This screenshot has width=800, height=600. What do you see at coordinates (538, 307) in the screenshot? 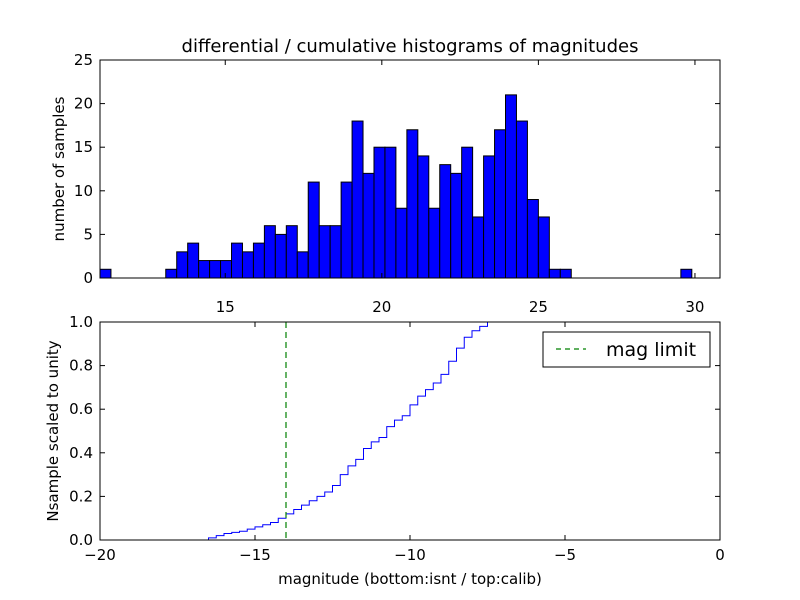
I see `histogram-x-tick-label: 25` at bounding box center [538, 307].